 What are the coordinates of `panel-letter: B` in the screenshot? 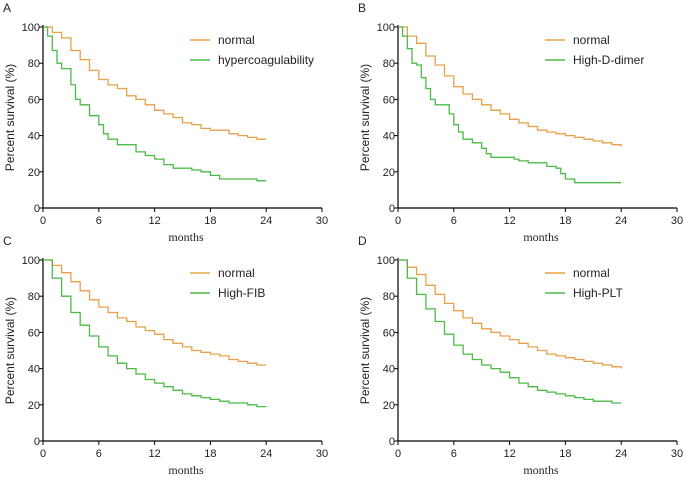 It's located at (362, 8).